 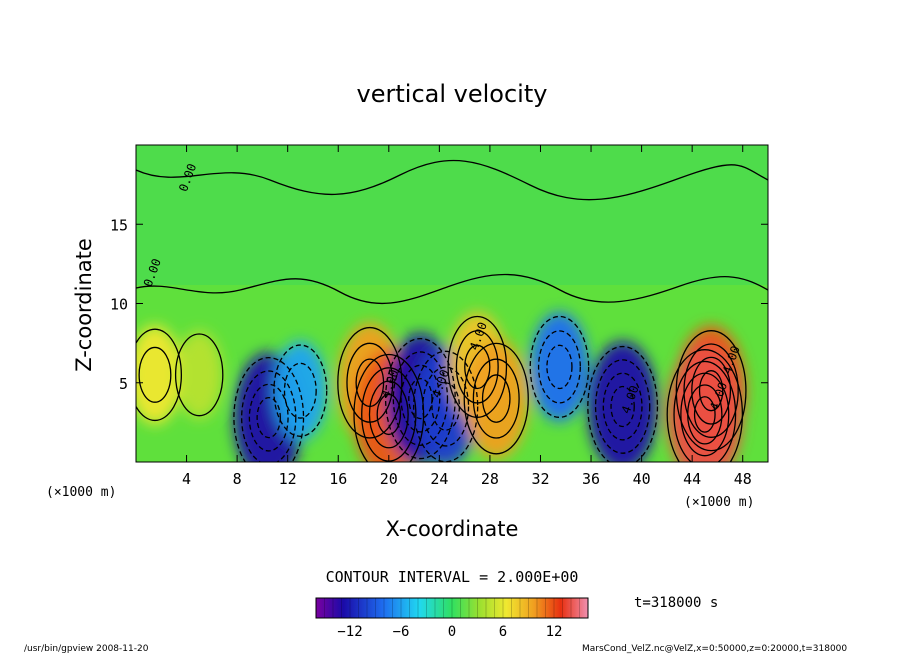 I want to click on x-tick-label-5: 24, so click(x=439, y=479).